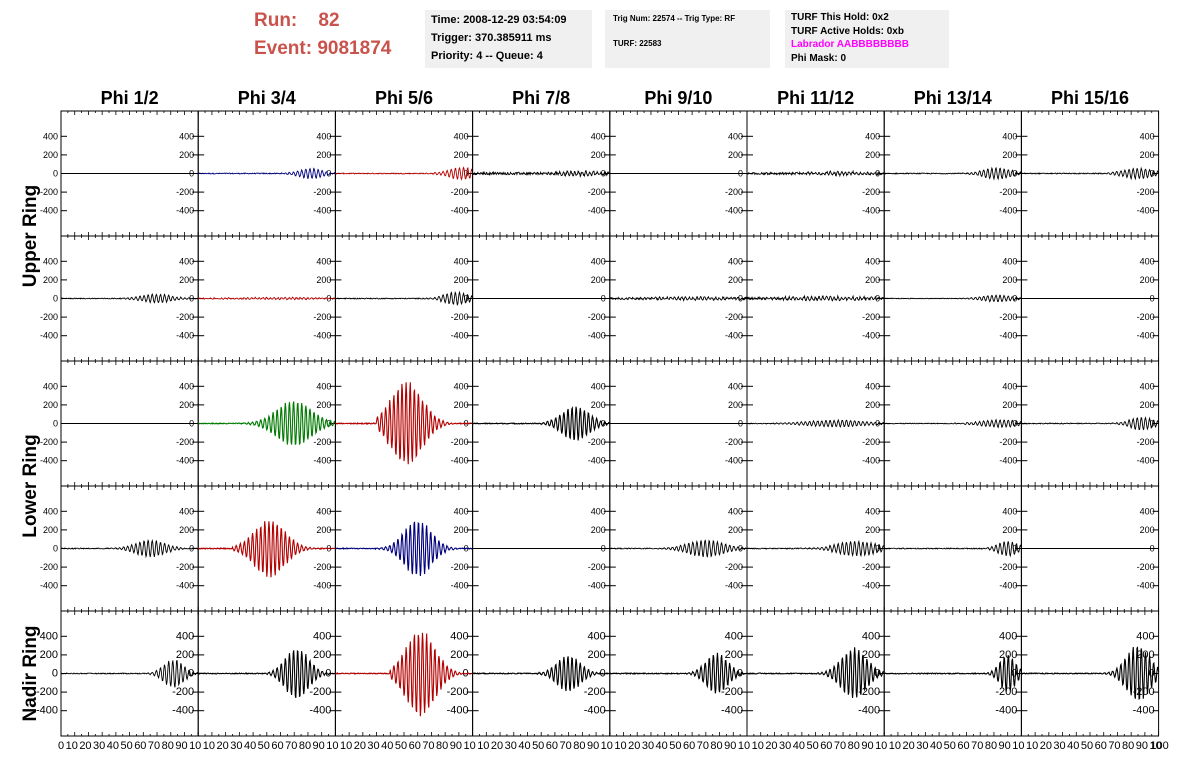  I want to click on row-group-label: Upper Ring, so click(30, 236).